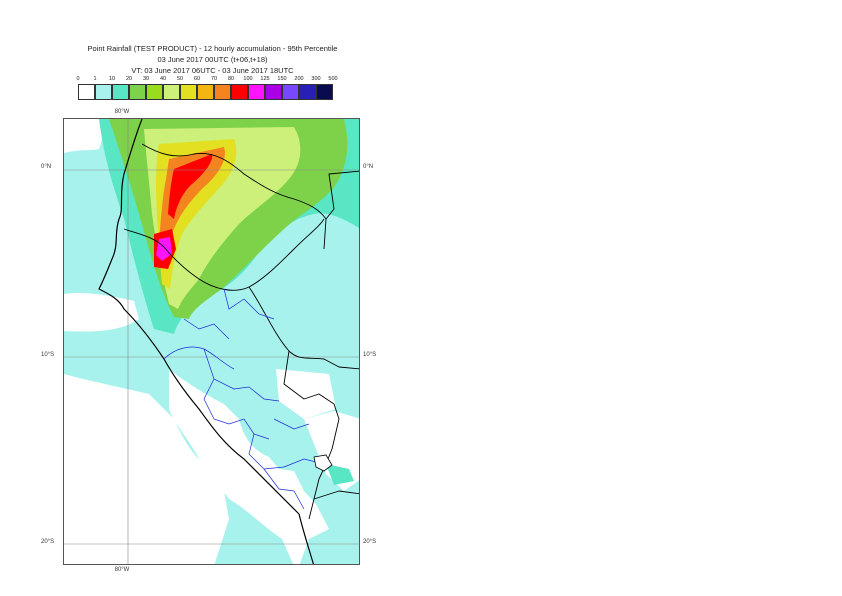  Describe the element at coordinates (248, 79) in the screenshot. I see `colorbar-tick-label: 100` at that location.